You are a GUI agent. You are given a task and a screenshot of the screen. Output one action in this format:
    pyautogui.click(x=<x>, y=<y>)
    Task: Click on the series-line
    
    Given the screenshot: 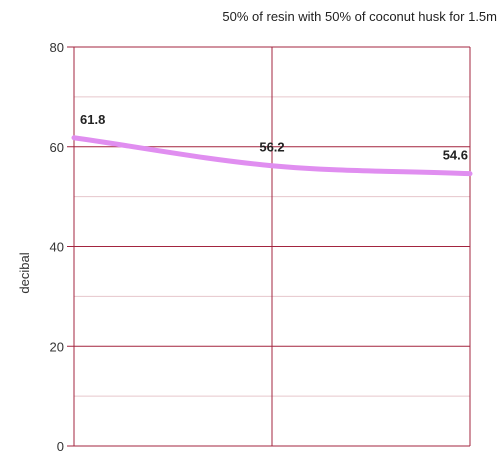 What is the action you would take?
    pyautogui.click(x=272, y=156)
    